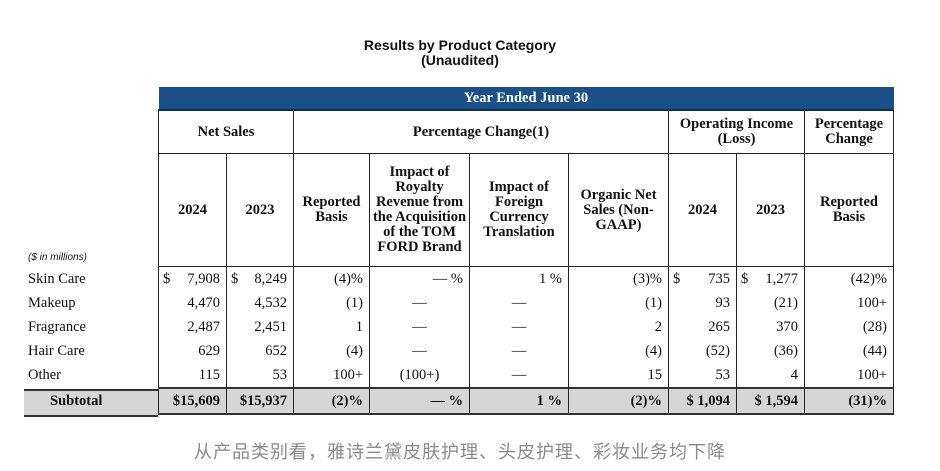 The image size is (940, 471). What do you see at coordinates (460, 45) in the screenshot?
I see `table-title: Results by Product Category` at bounding box center [460, 45].